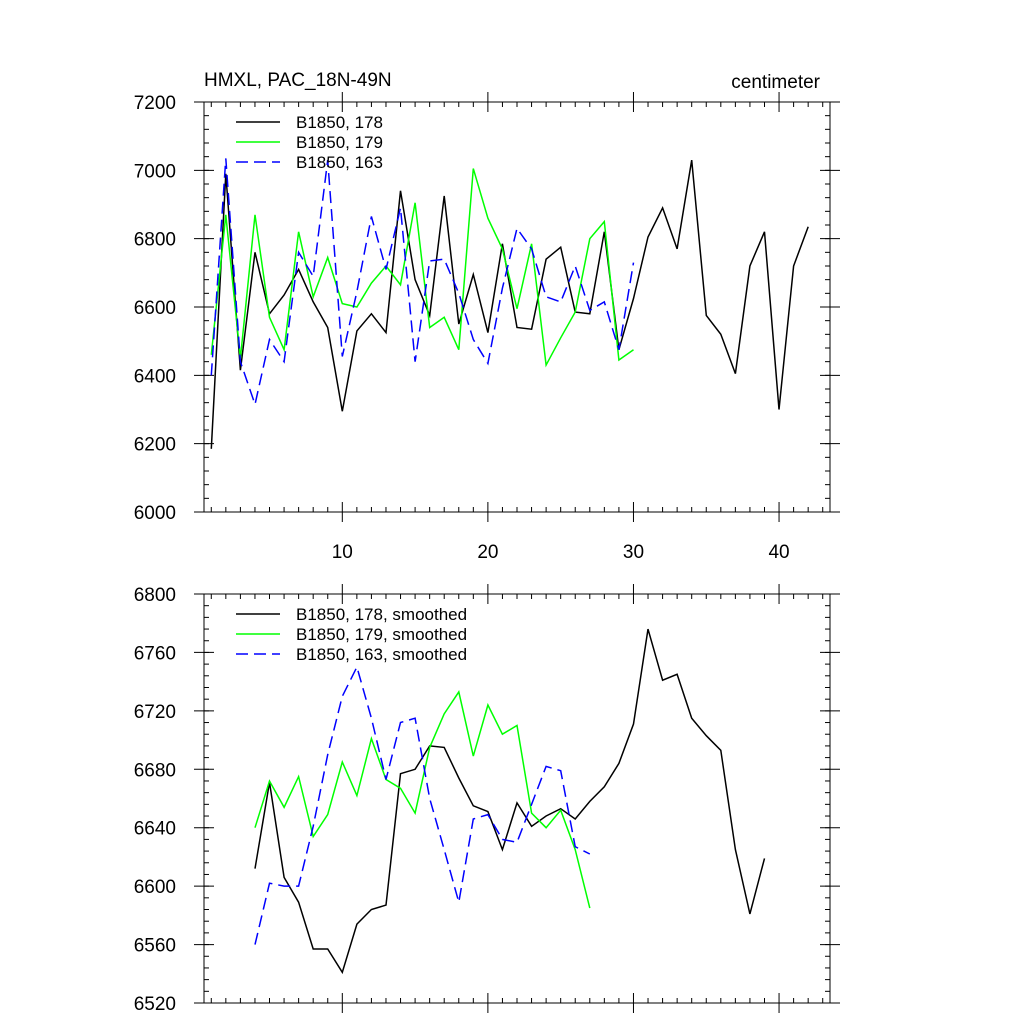 This screenshot has width=1024, height=1024. Describe the element at coordinates (422, 799) in the screenshot. I see `series-line-b1850-179-smoothed` at that location.